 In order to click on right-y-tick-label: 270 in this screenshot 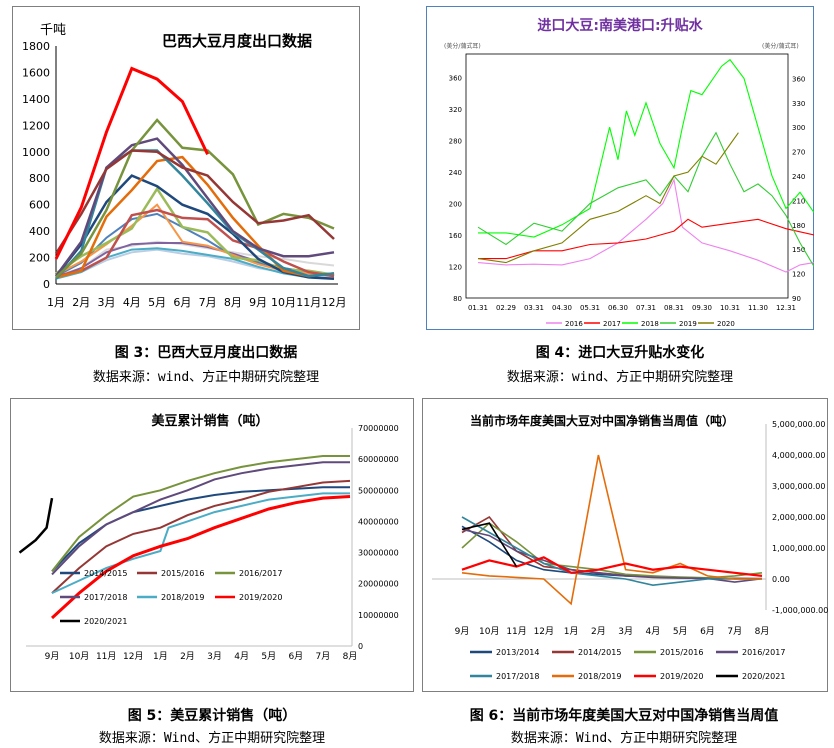, I will do `click(798, 153)`.